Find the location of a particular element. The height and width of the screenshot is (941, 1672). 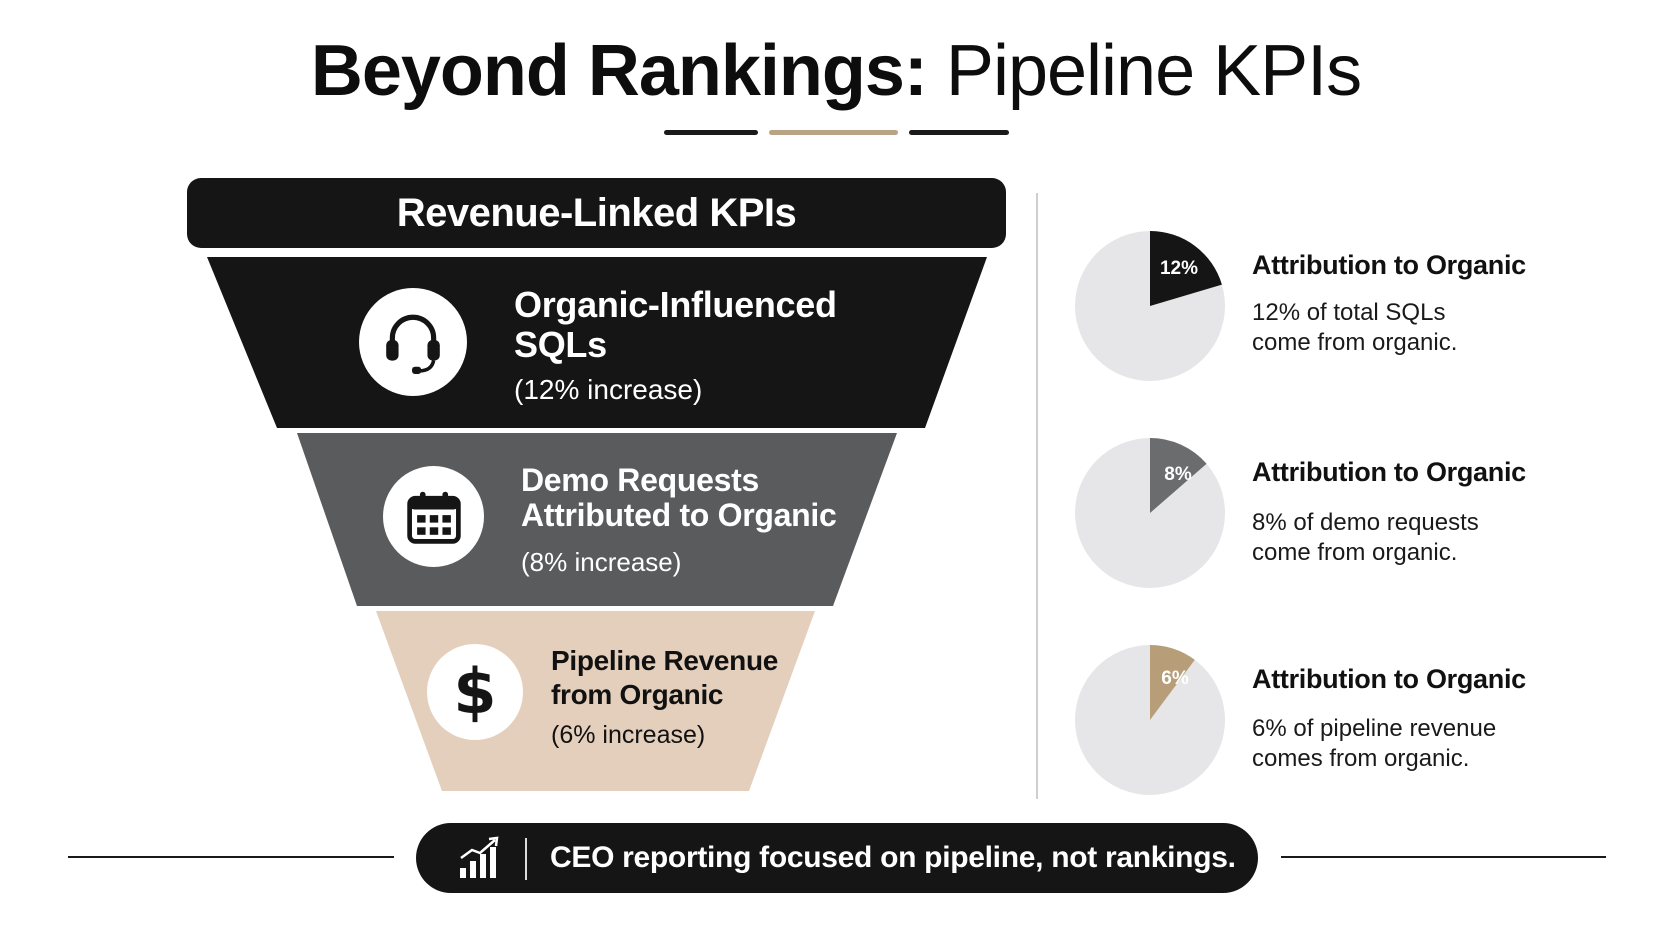

title-rule-center is located at coordinates (833, 132).